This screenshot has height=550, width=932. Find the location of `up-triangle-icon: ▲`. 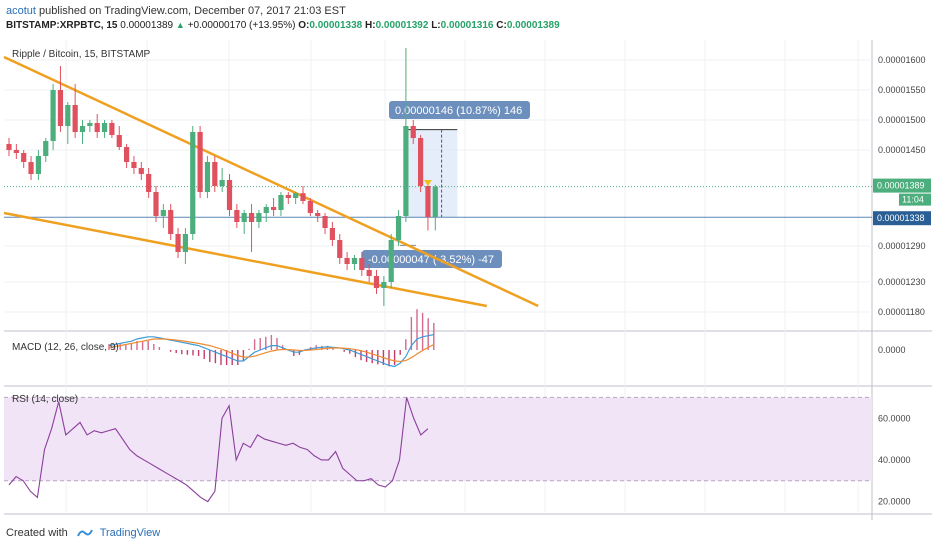

up-triangle-icon: ▲ is located at coordinates (180, 25).